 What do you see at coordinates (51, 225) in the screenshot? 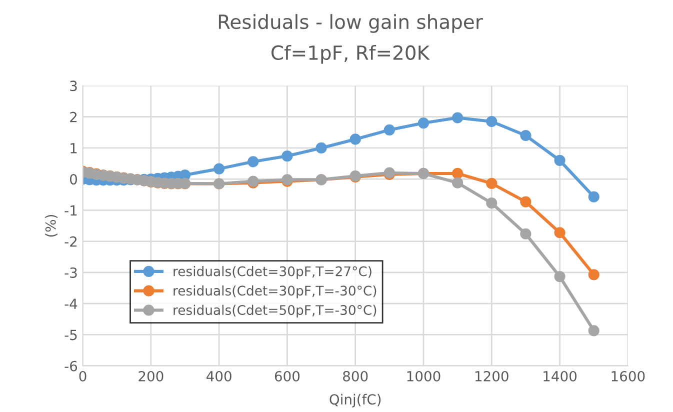
I see `y-axis-title: (%)` at bounding box center [51, 225].